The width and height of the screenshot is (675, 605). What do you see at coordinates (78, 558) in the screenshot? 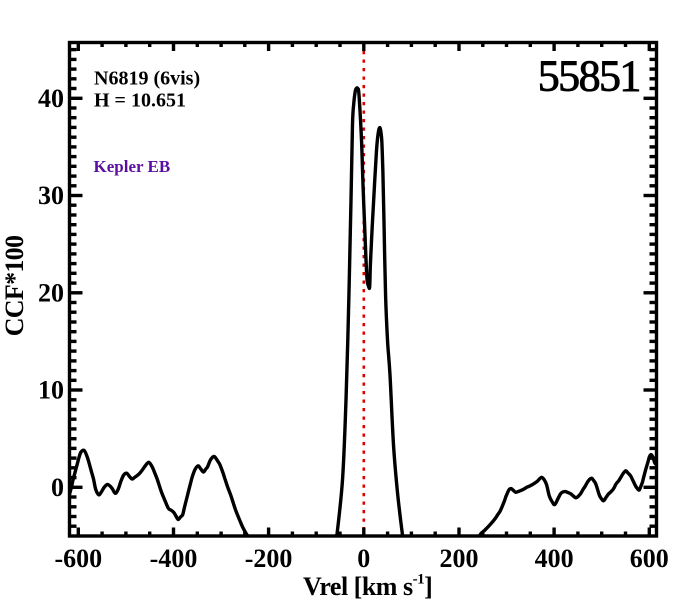
I see `svg-text: -600` at bounding box center [78, 558].